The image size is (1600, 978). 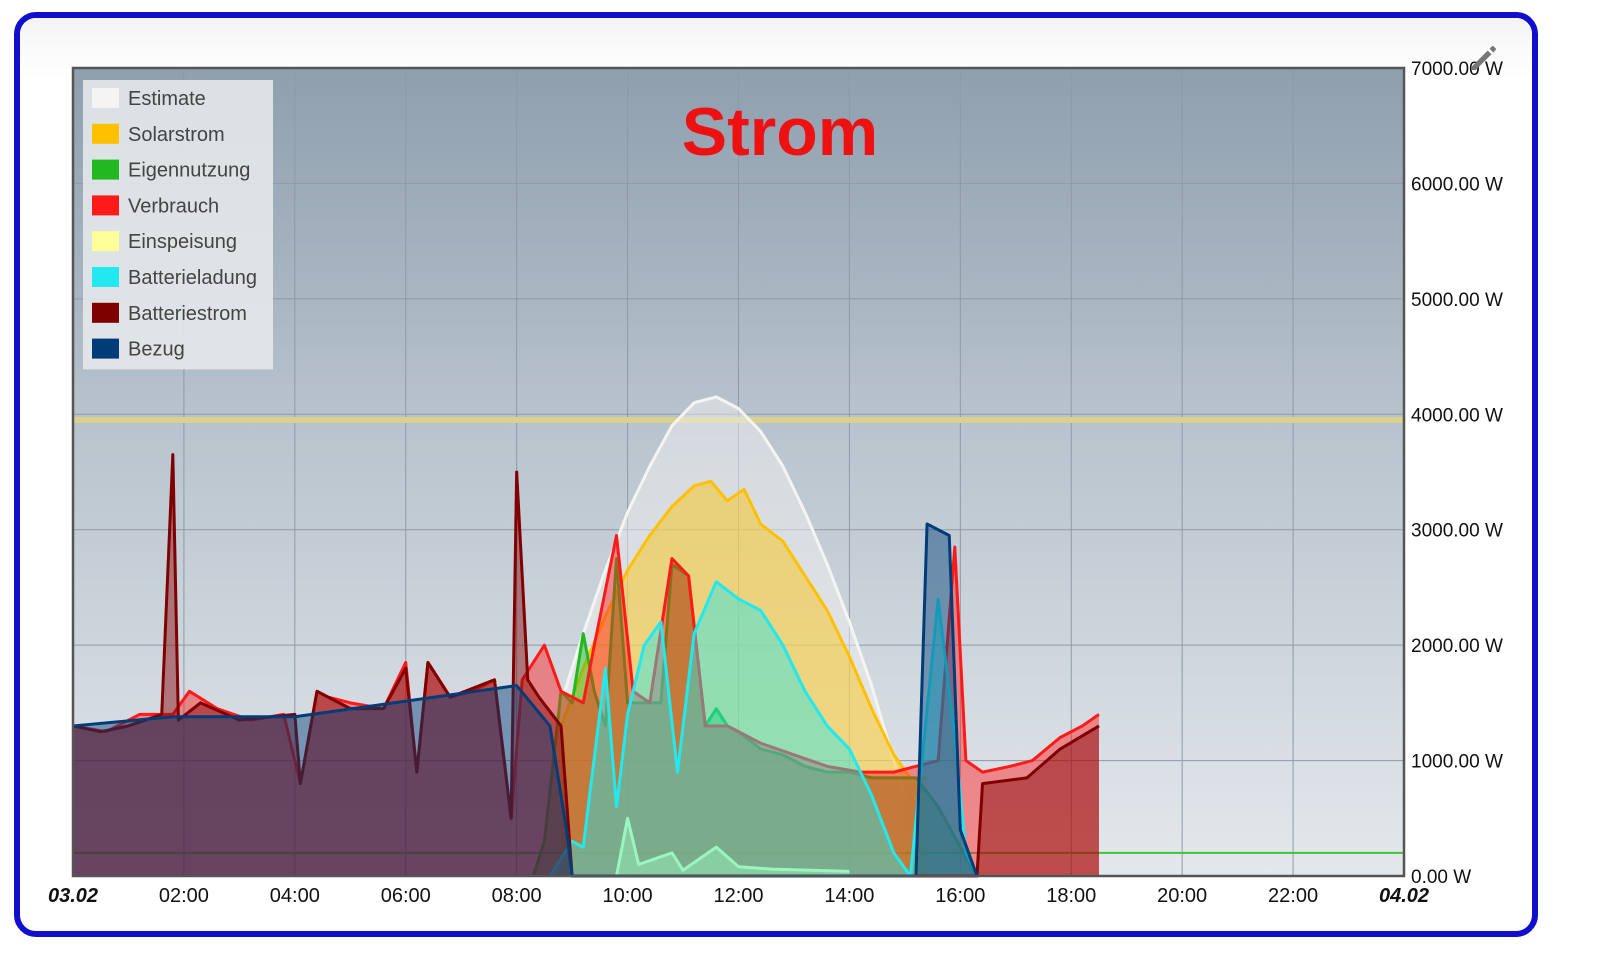 What do you see at coordinates (167, 99) in the screenshot?
I see `legend-item-label: Estimate` at bounding box center [167, 99].